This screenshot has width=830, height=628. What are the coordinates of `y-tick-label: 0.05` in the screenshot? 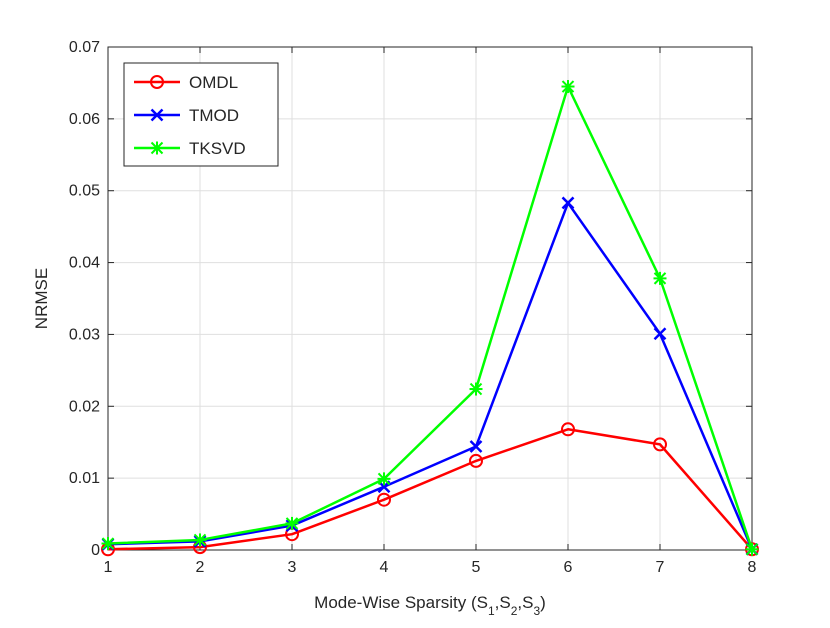 It's located at (84, 191).